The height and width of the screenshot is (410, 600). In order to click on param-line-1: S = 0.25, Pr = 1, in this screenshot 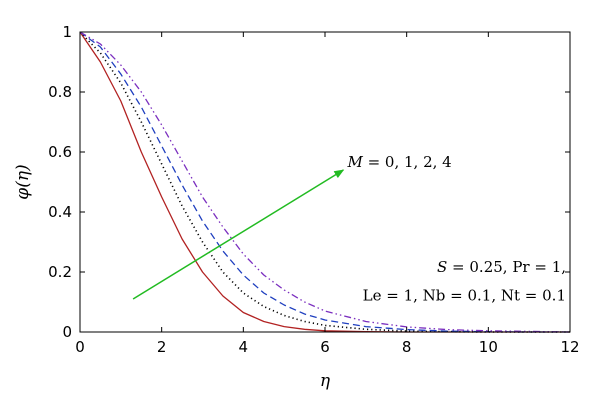, I will do `click(501, 267)`.